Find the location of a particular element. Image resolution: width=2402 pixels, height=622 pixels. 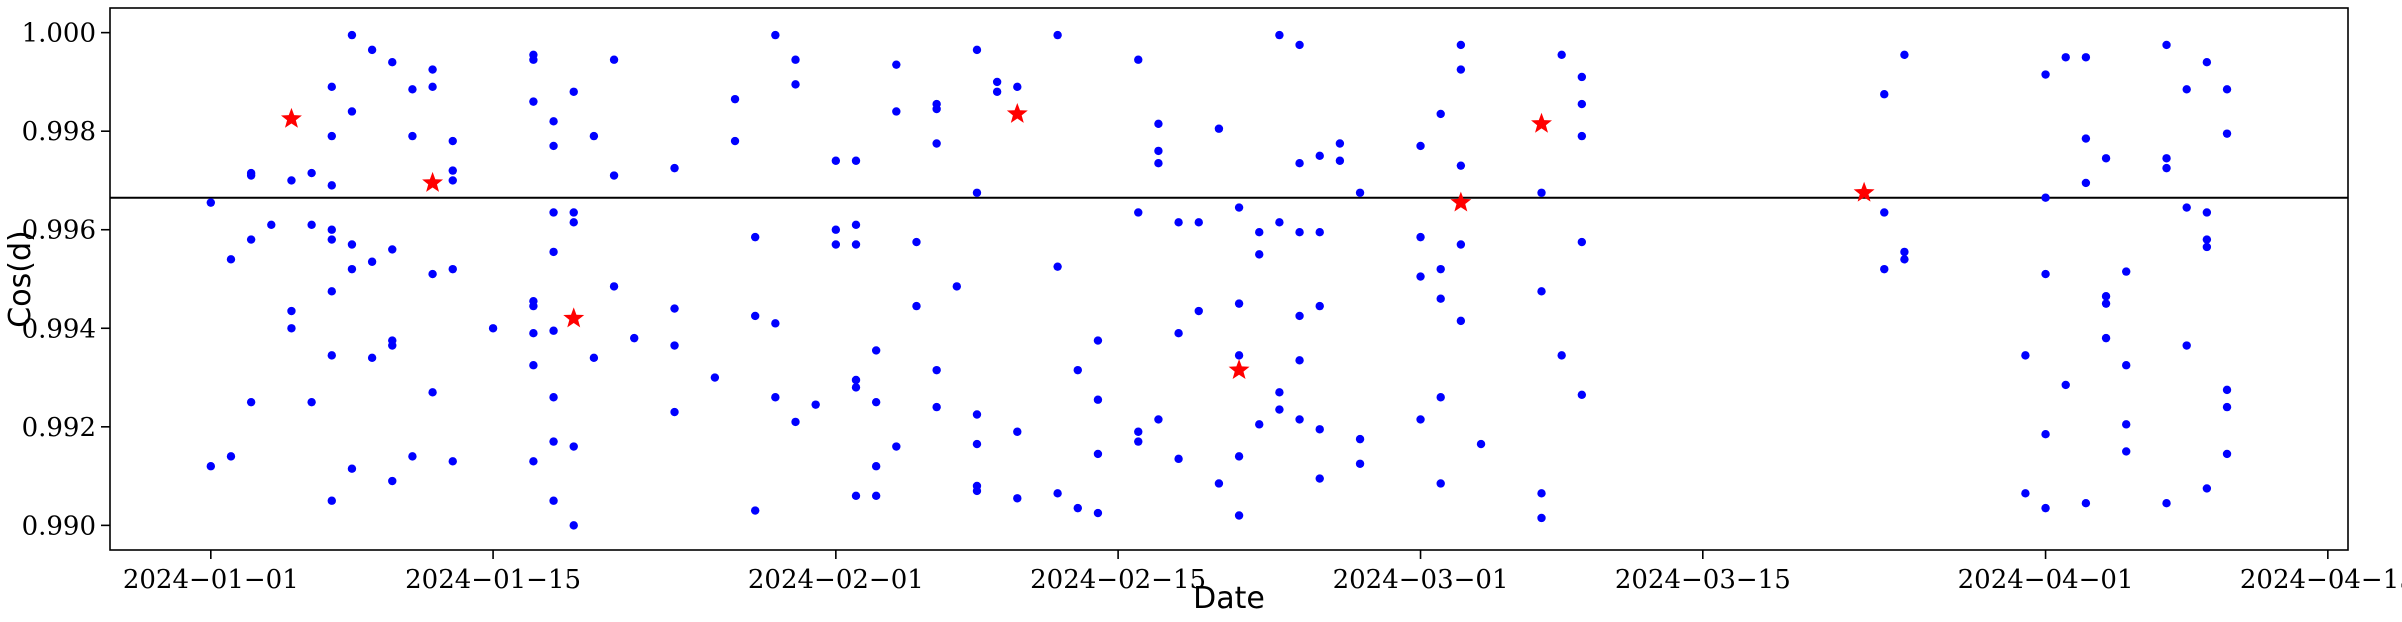

y-tick-label: 0.998 is located at coordinates (59, 132).